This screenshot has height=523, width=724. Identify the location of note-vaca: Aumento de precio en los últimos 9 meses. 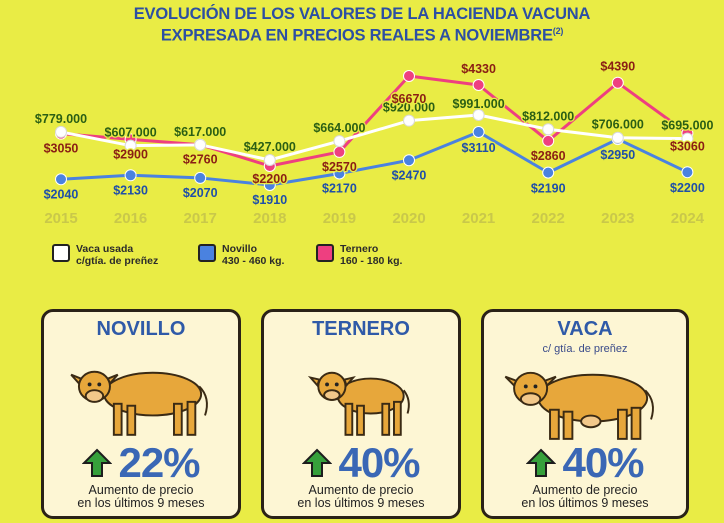
(585, 497).